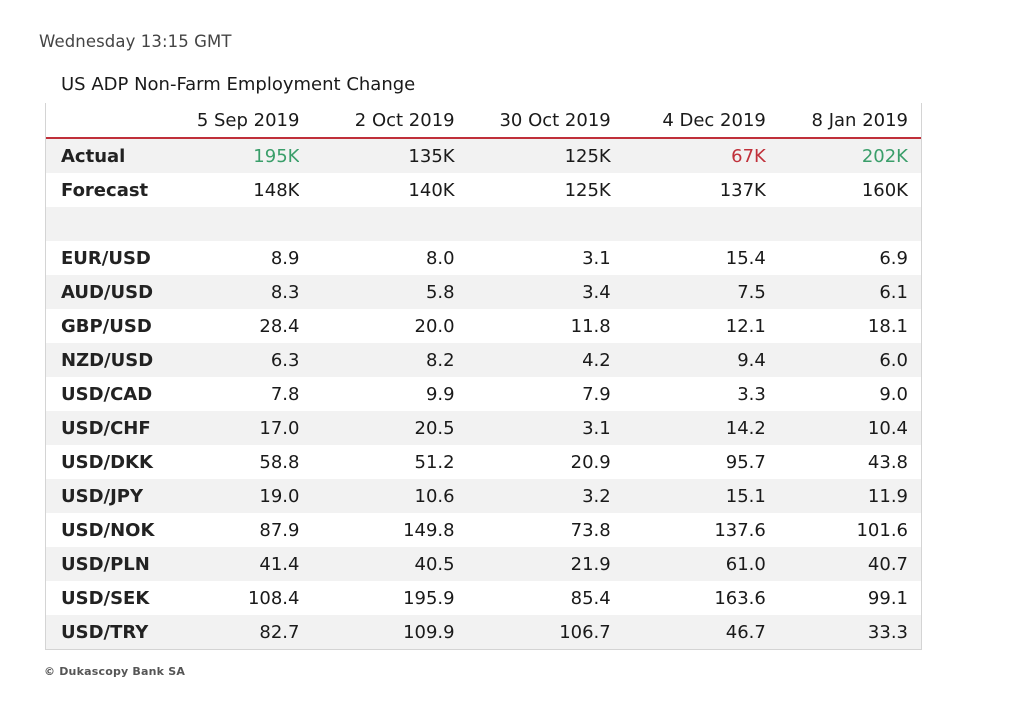  What do you see at coordinates (431, 156) in the screenshot?
I see `table-cell: 135K` at bounding box center [431, 156].